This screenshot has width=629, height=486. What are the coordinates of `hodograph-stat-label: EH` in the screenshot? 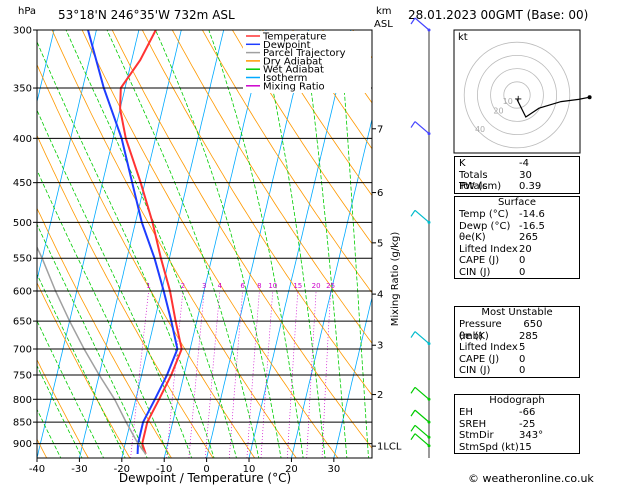 It's located at (466, 412).